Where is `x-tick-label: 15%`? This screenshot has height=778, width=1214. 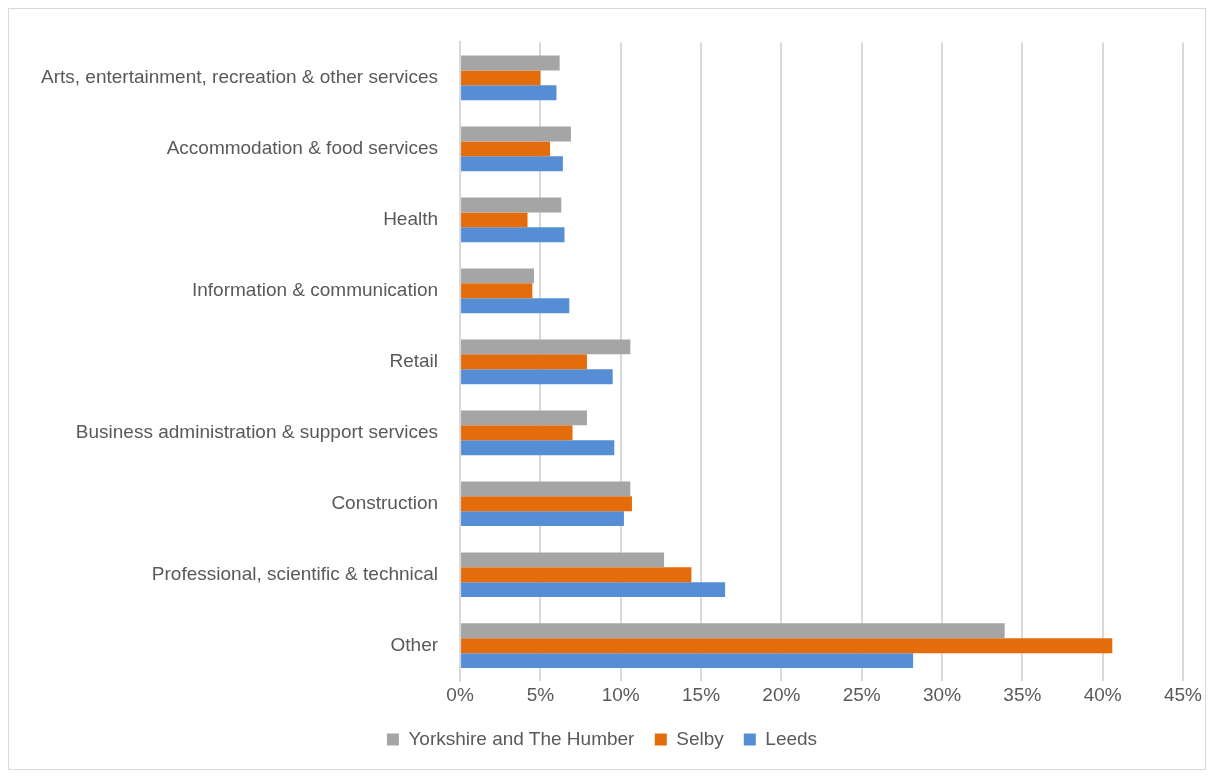
x-tick-label: 15% is located at coordinates (701, 694).